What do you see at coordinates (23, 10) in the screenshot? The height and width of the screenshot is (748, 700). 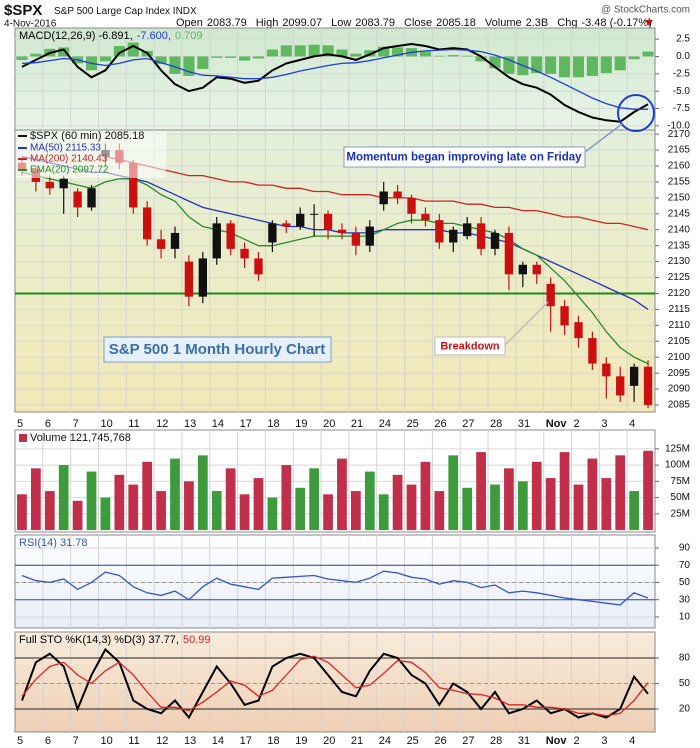 I see `symbol: $SPX` at bounding box center [23, 10].